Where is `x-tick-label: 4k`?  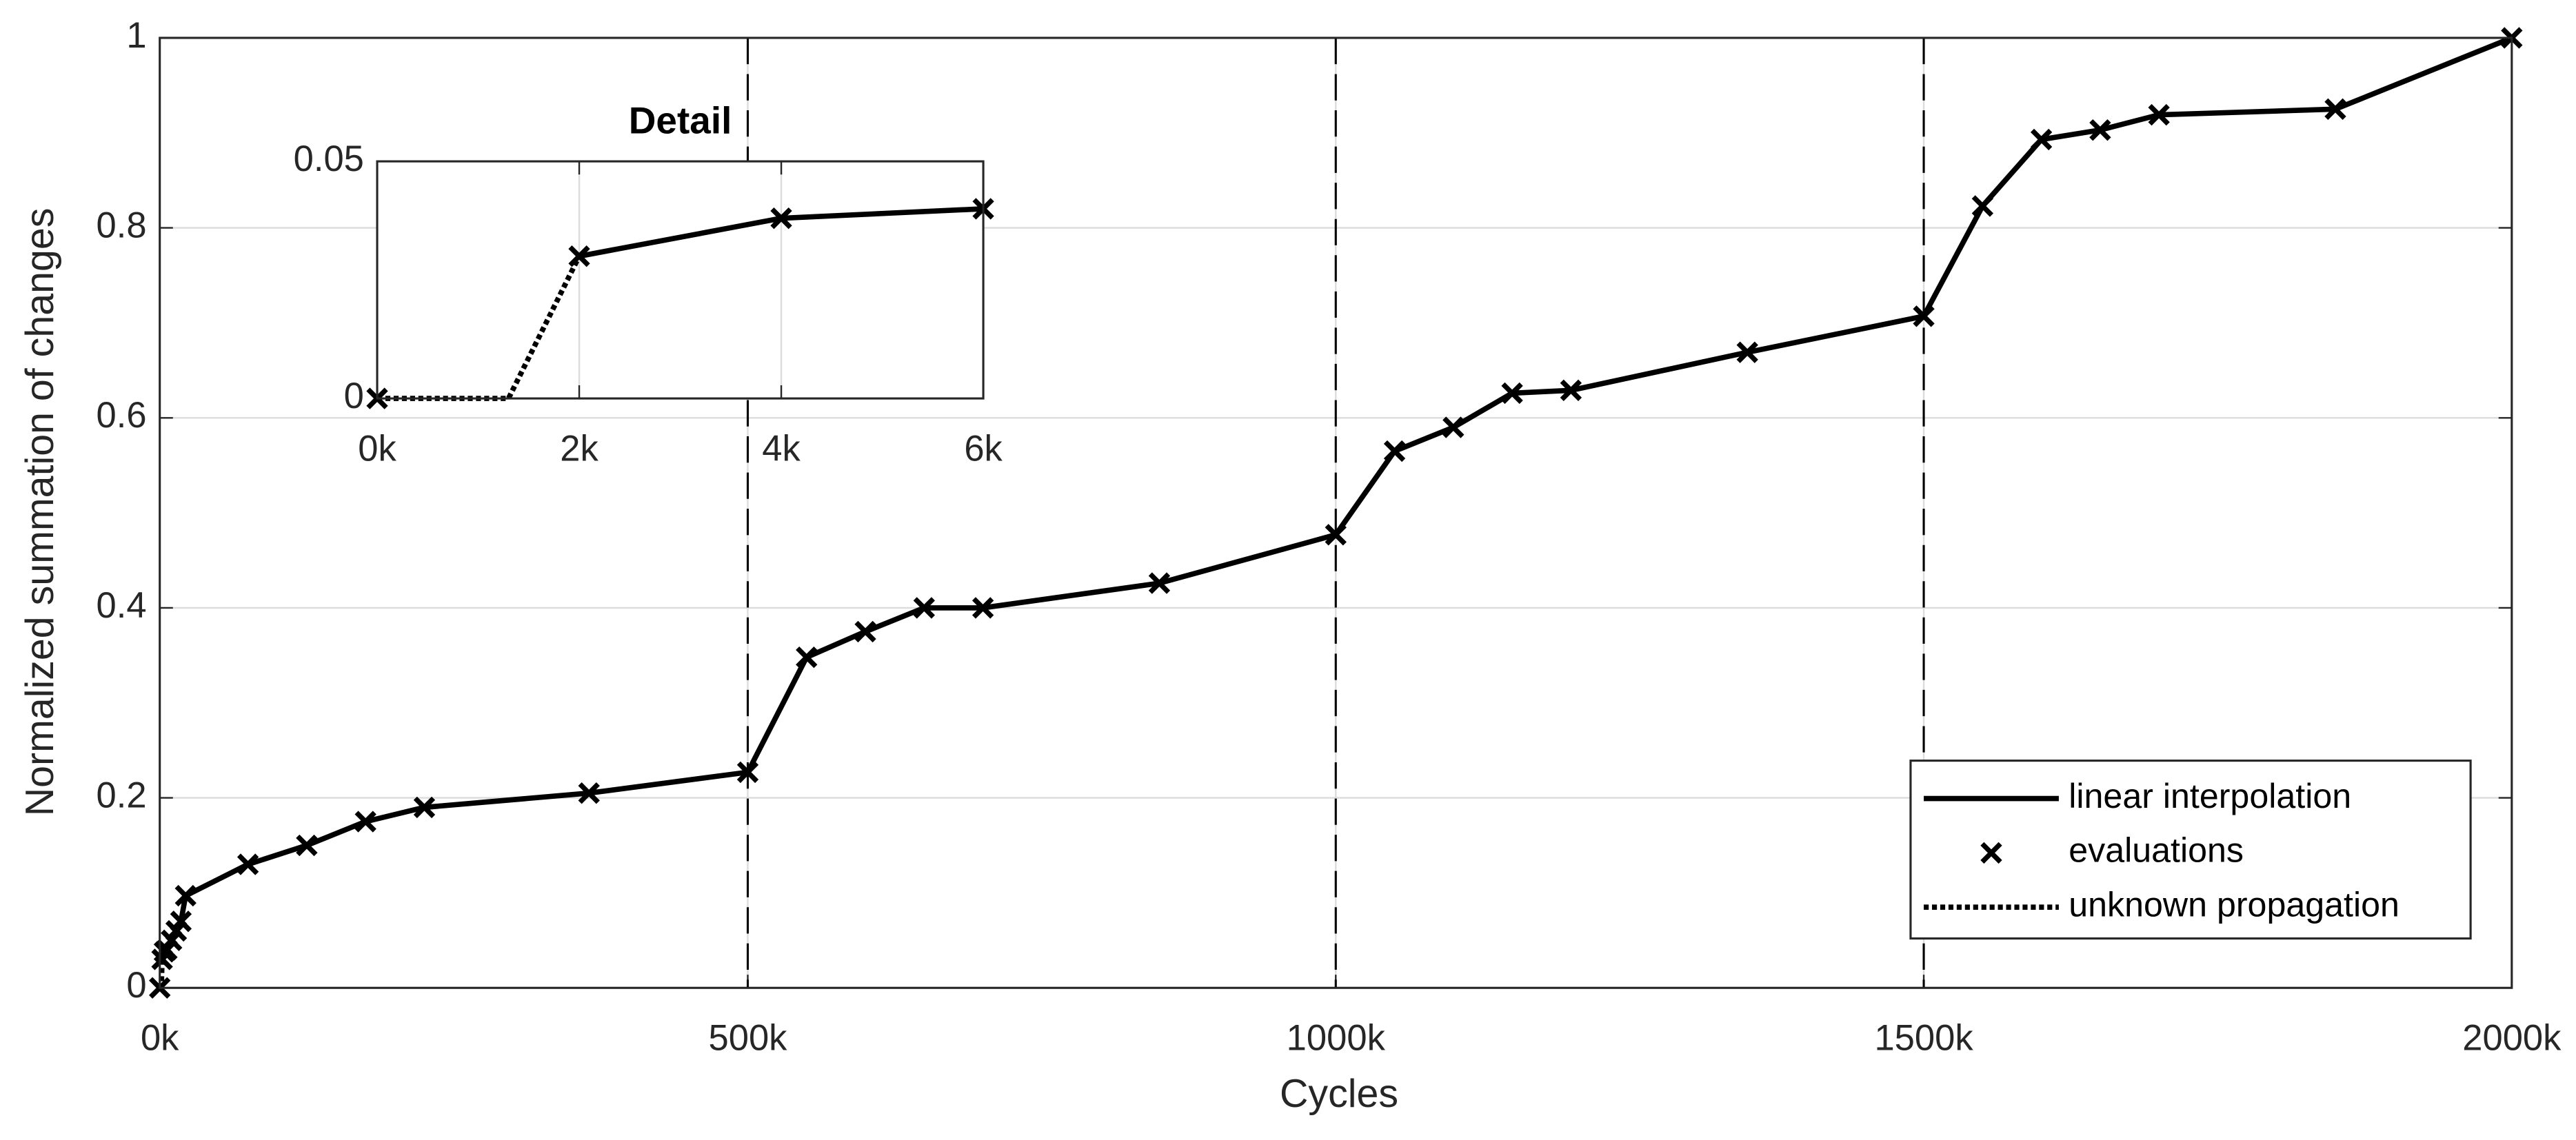
x-tick-label: 4k is located at coordinates (781, 448).